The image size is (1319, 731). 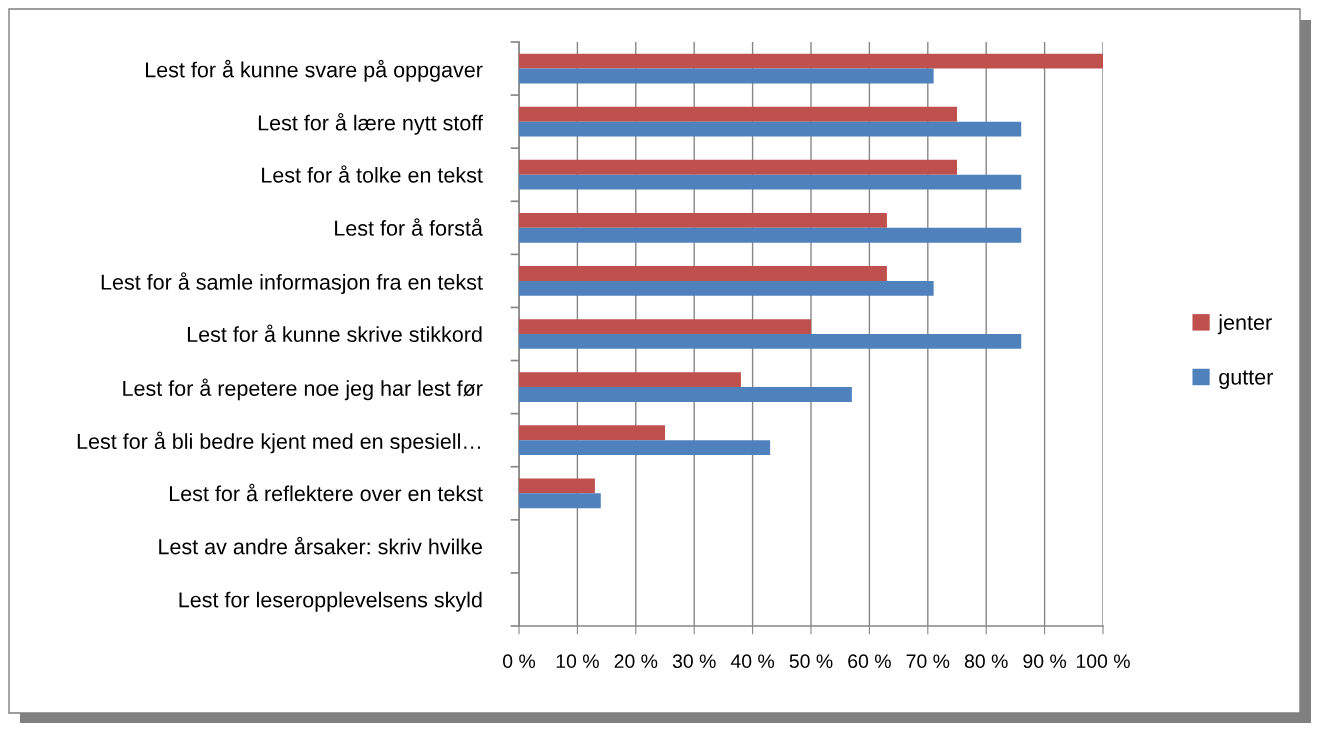 What do you see at coordinates (1045, 661) in the screenshot?
I see `x-tick-label: 90 %` at bounding box center [1045, 661].